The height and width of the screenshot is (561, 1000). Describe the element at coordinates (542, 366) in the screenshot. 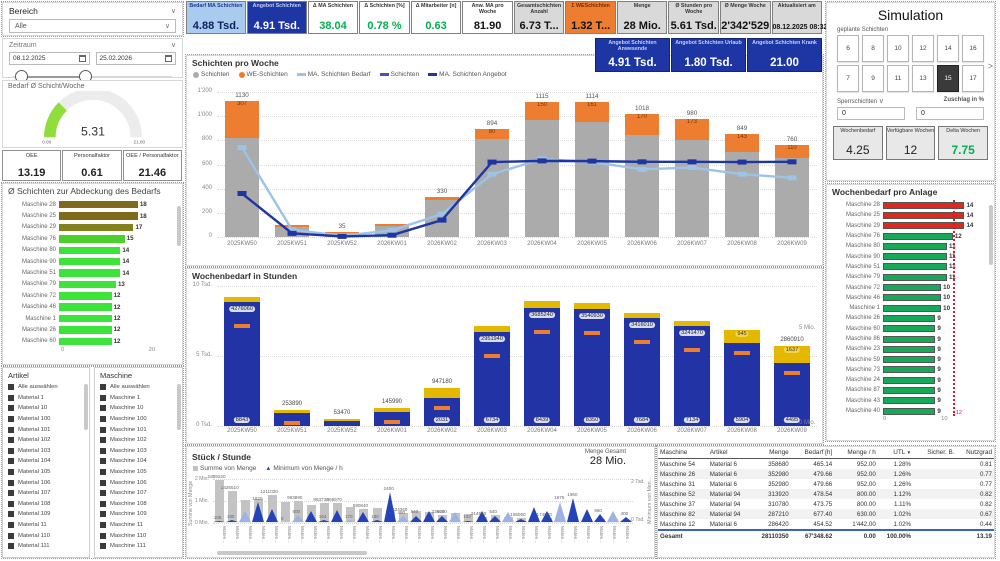

I see `stunden-bar: 3685240 8439` at that location.